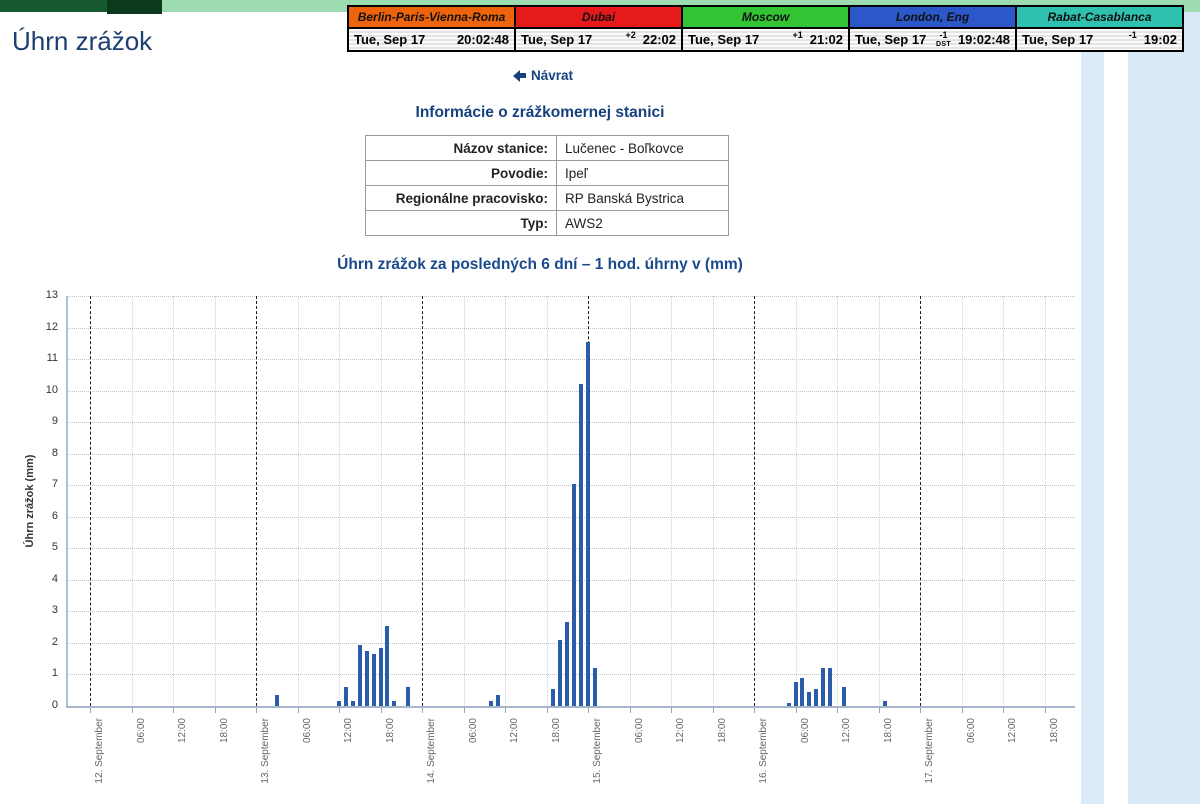 The image size is (1200, 804). Describe the element at coordinates (54, 641) in the screenshot. I see `y-tick-label: 2` at that location.